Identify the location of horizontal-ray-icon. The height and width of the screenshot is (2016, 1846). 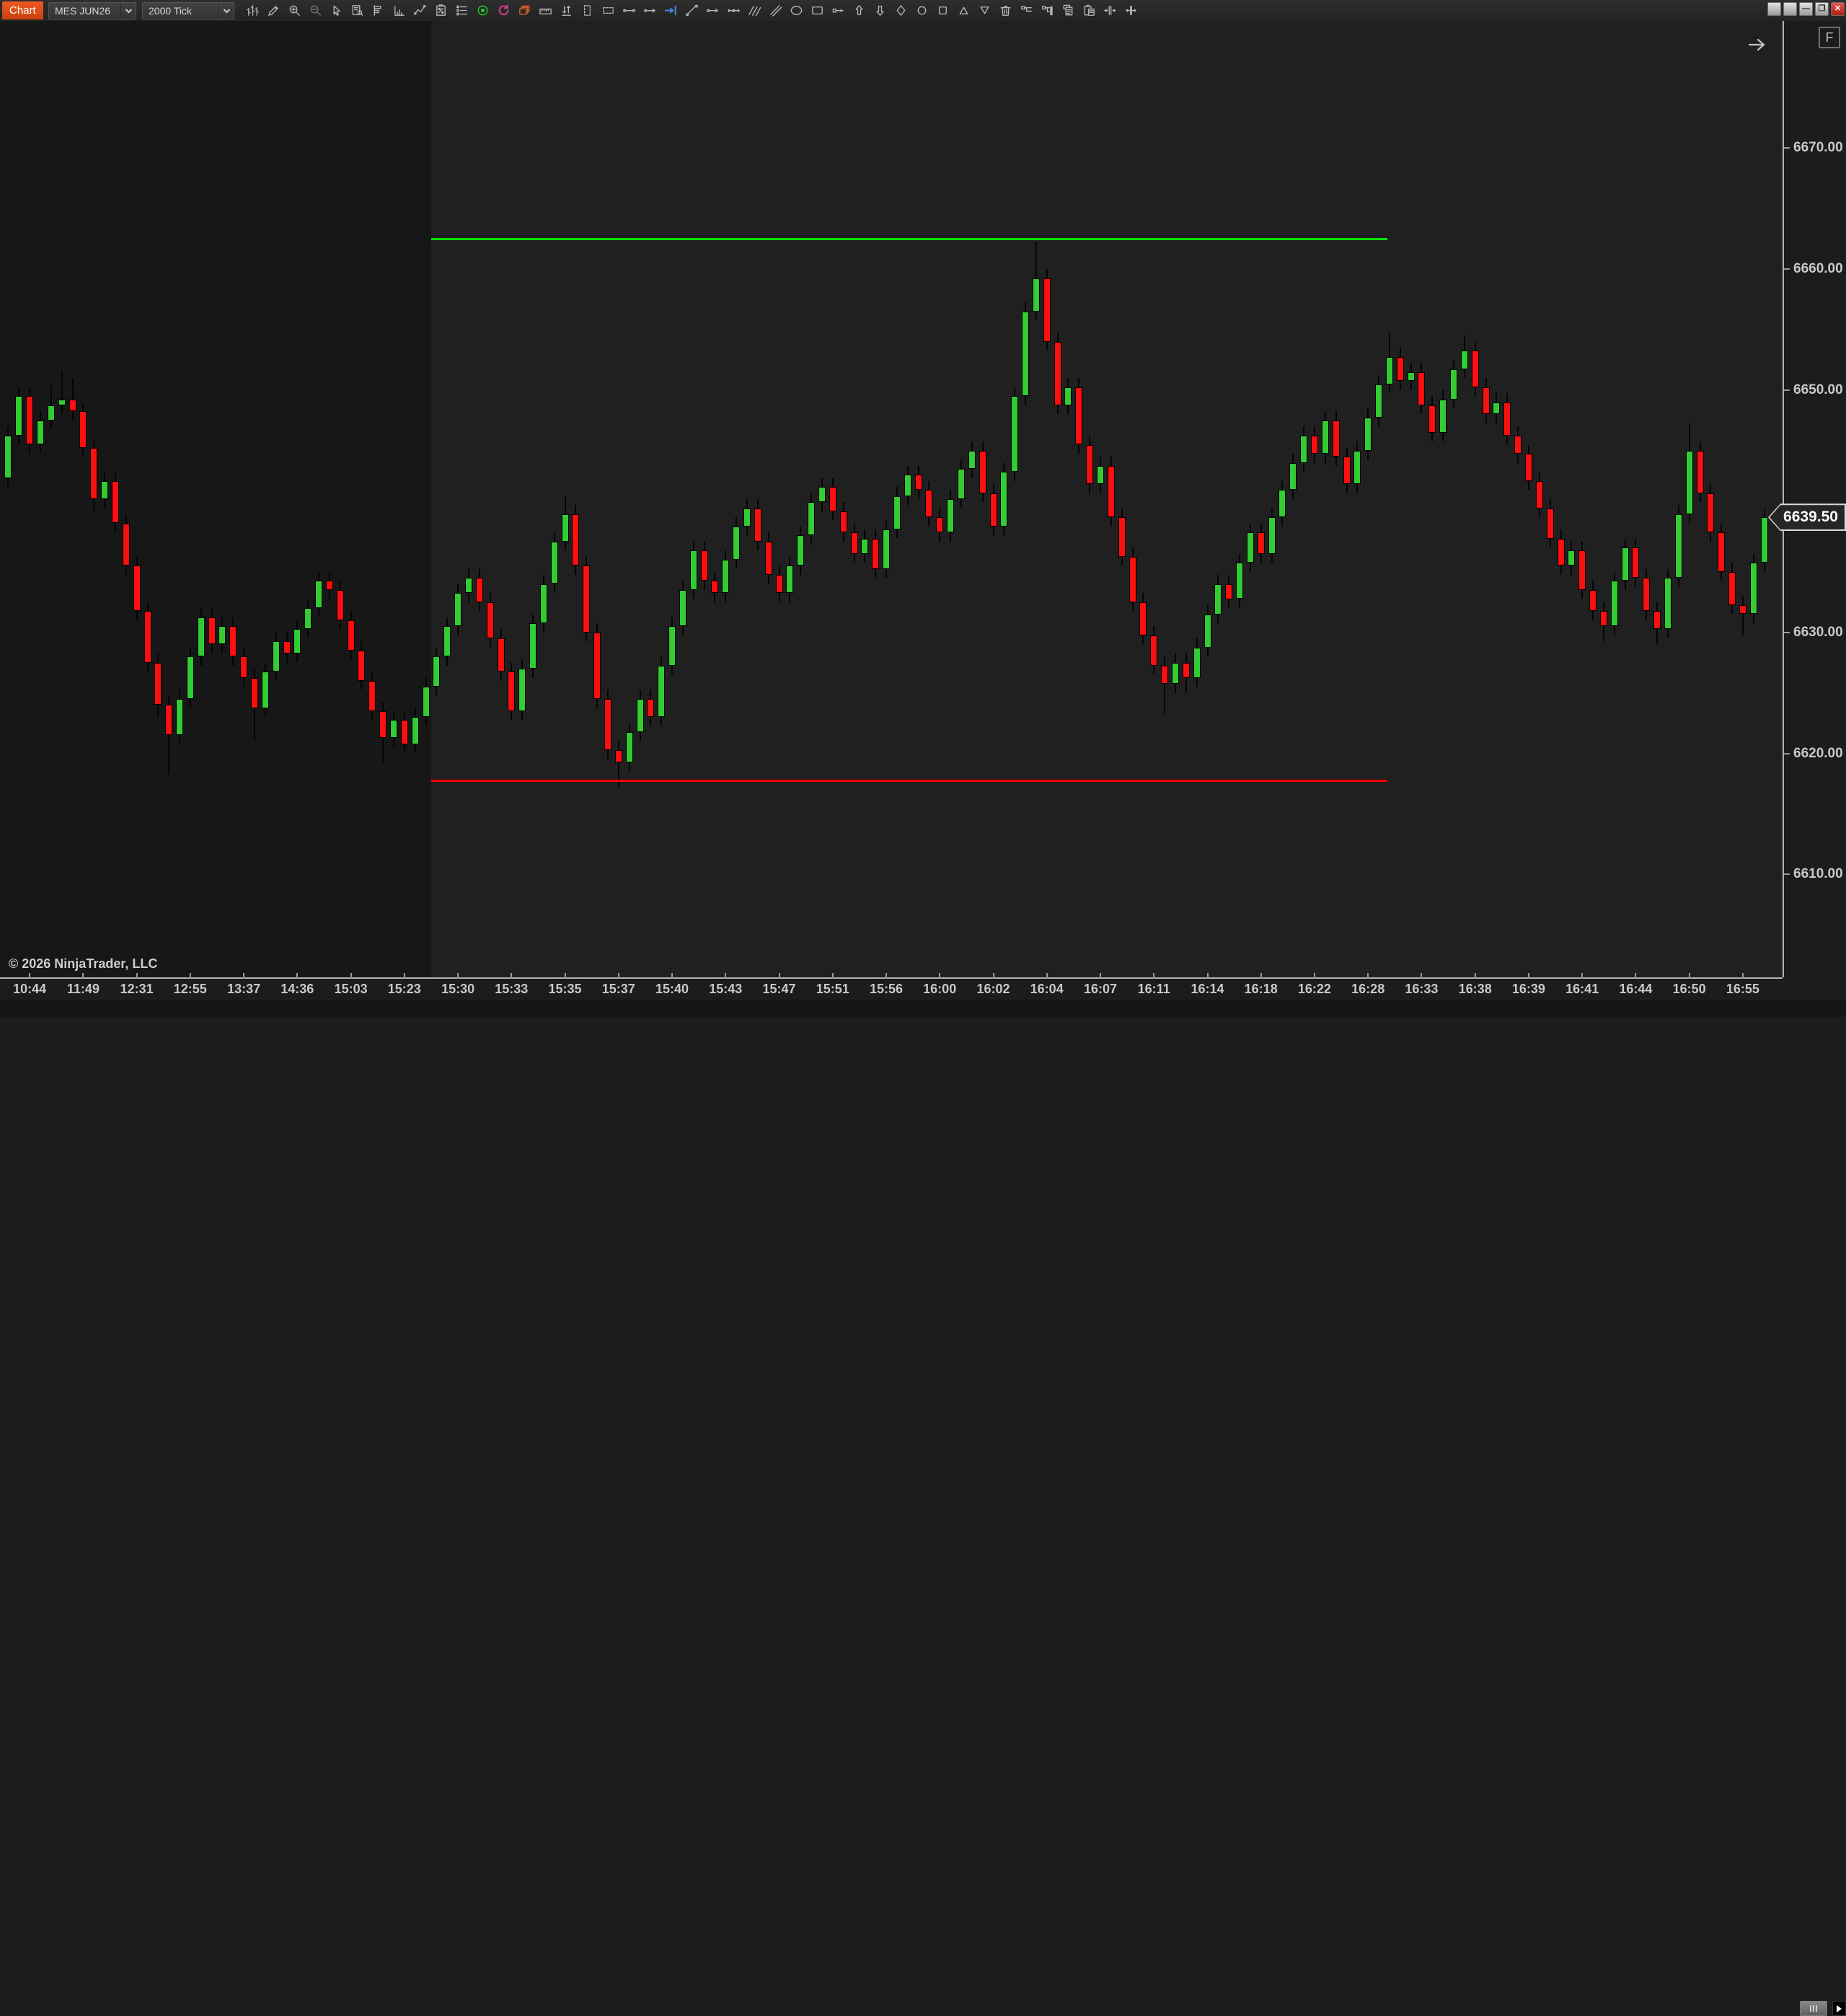
(712, 10).